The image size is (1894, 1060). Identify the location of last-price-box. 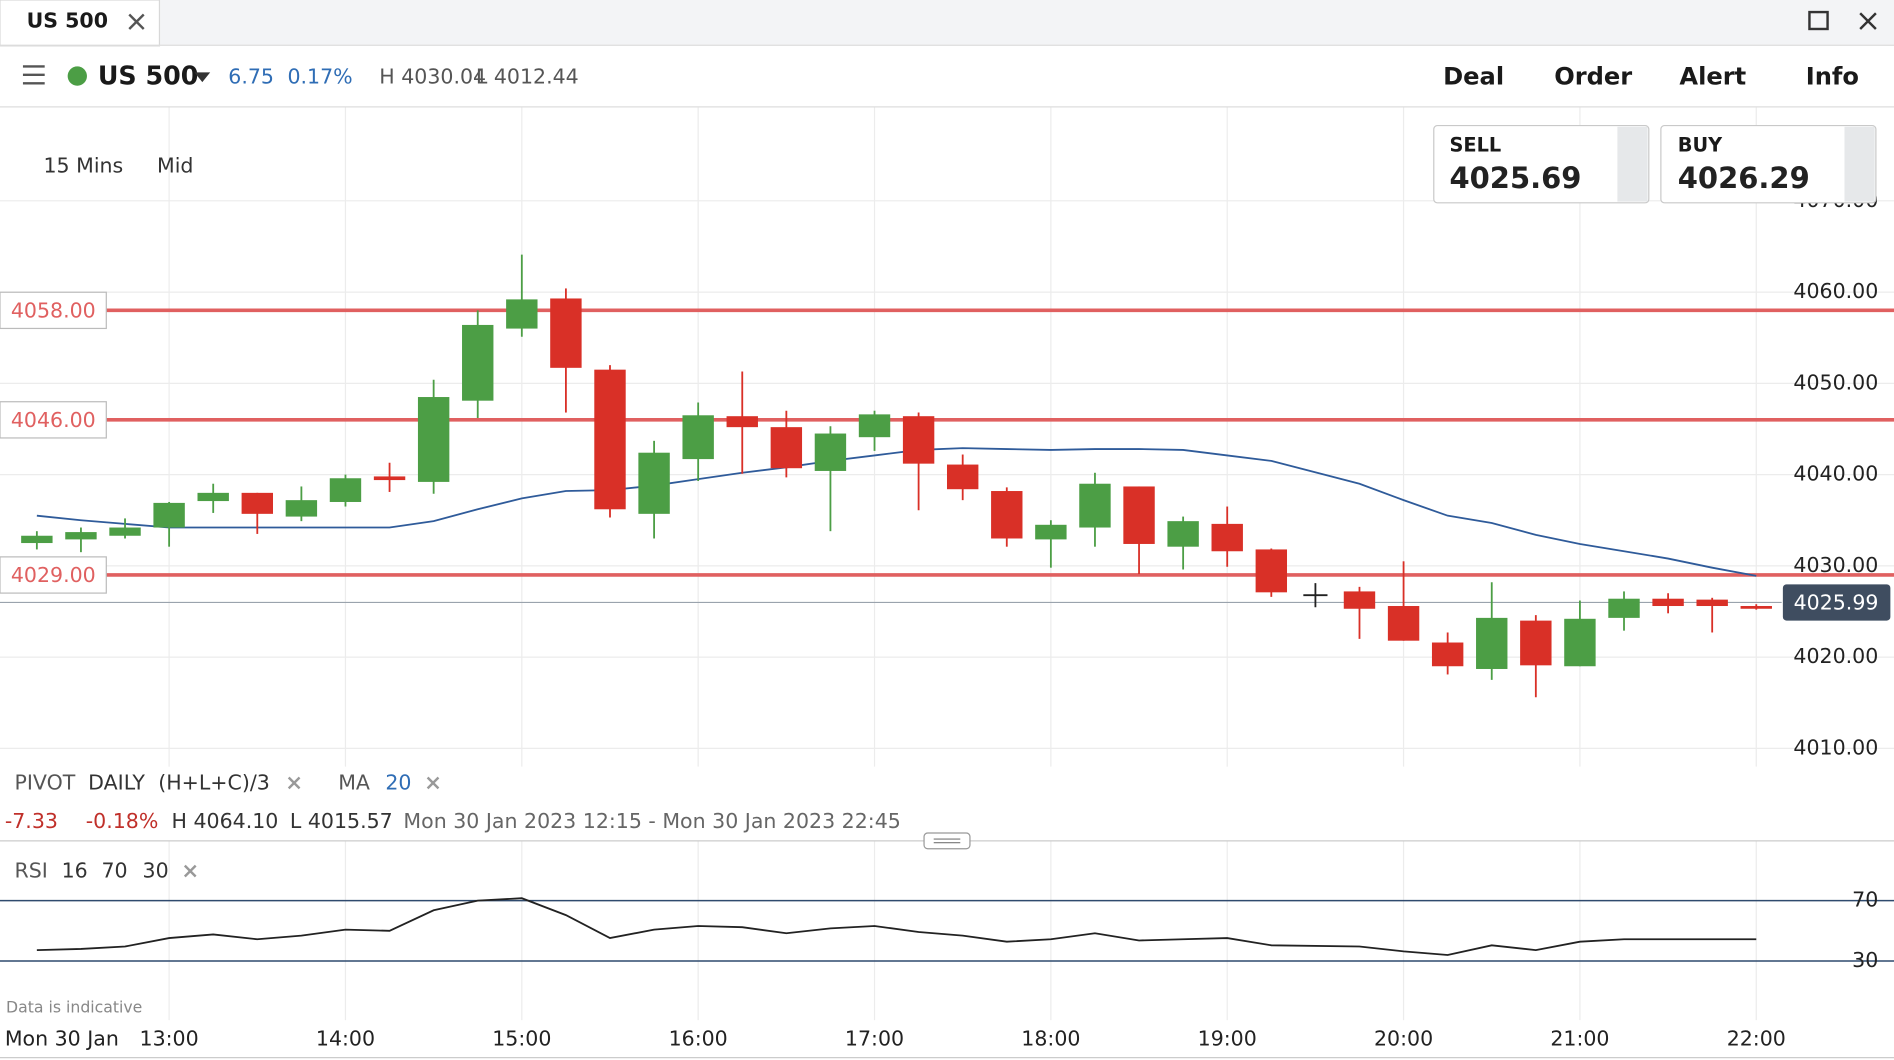
(1836, 602).